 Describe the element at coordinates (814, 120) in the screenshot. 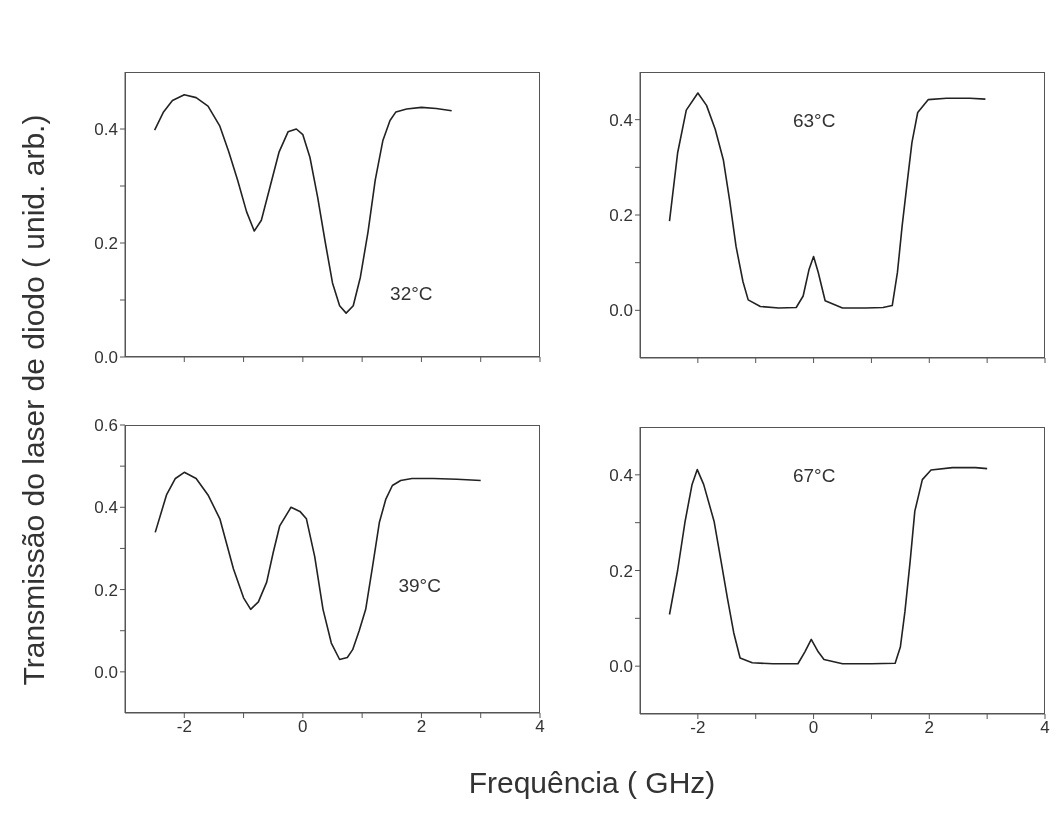

I see `annotation: 63°C` at that location.